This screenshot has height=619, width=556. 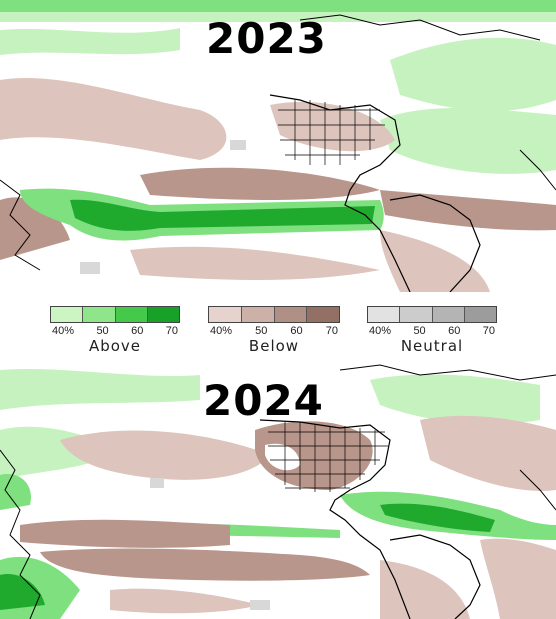 I want to click on legend-above: 40% 50 60 70 Above, so click(x=115, y=330).